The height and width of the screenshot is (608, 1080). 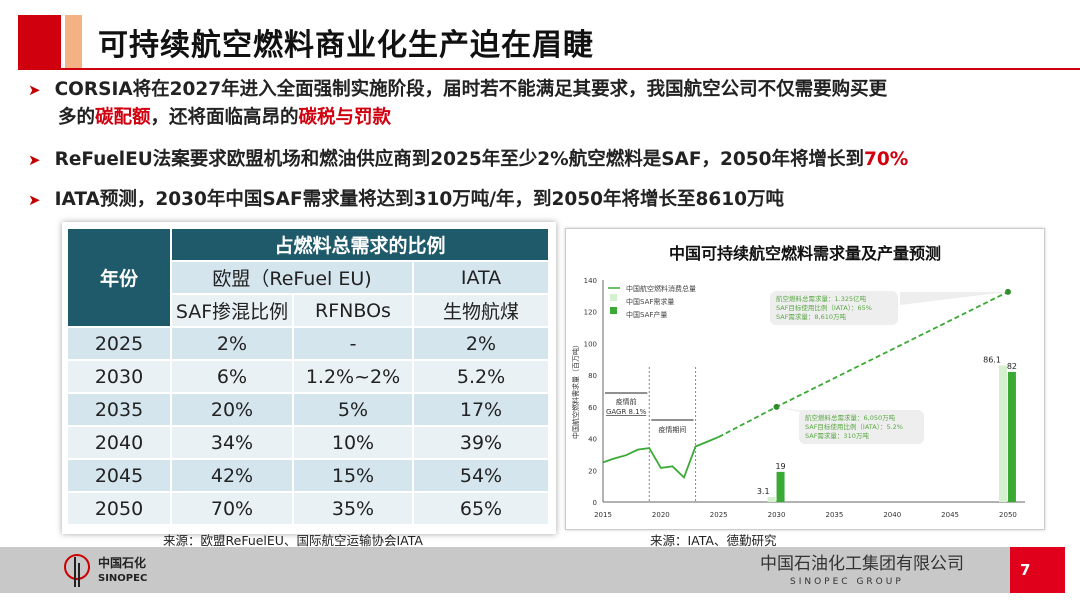 I want to click on table-cell: 54%, so click(x=481, y=475).